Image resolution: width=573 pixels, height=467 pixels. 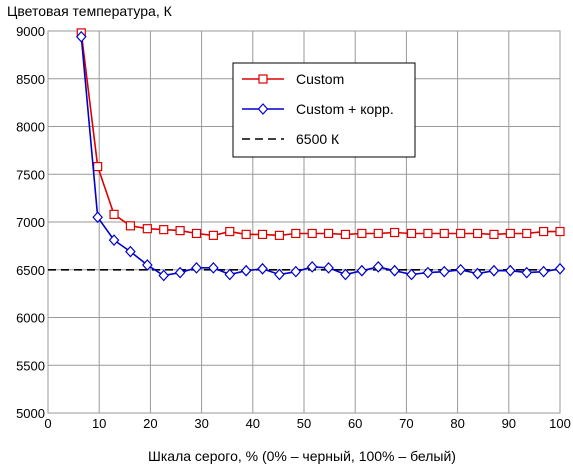 I want to click on y-tick-label: 9000, so click(x=30, y=31).